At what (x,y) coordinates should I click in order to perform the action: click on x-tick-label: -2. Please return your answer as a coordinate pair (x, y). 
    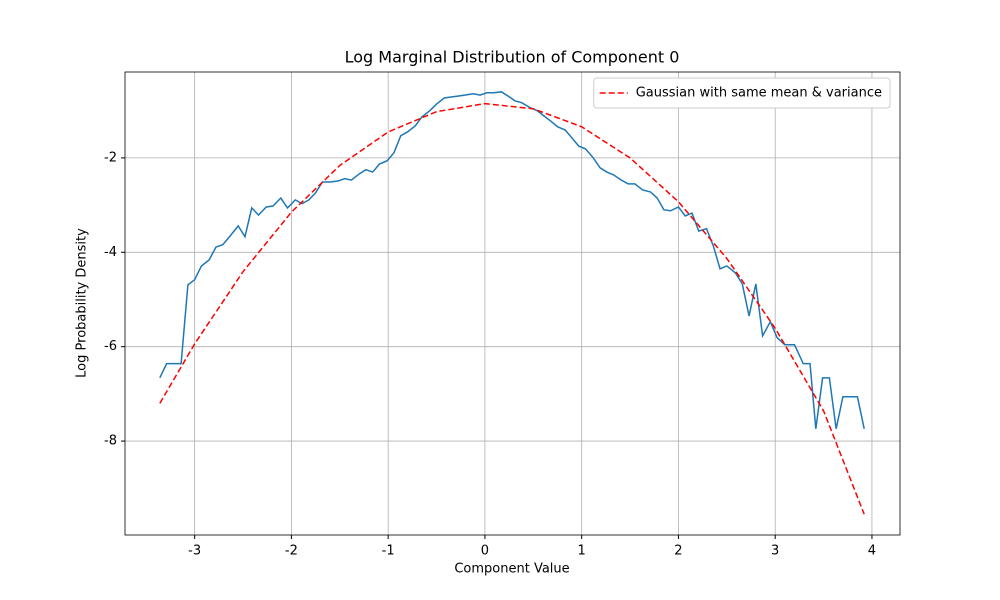
    Looking at the image, I should click on (291, 551).